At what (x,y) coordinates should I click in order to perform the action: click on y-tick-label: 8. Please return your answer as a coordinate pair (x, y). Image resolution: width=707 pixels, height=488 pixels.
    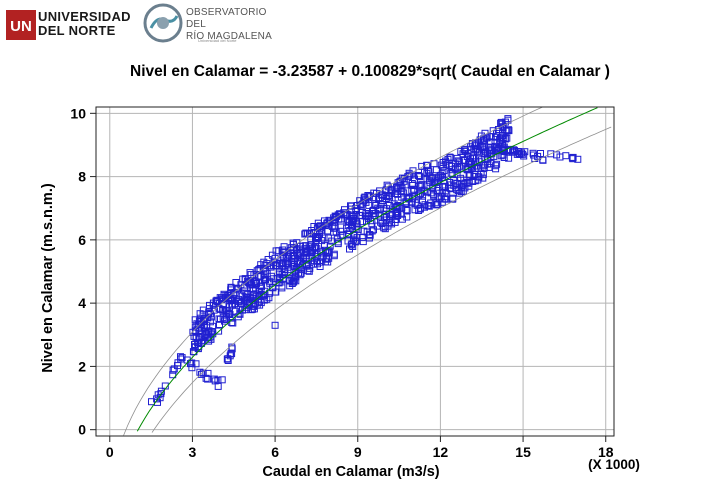
    Looking at the image, I should click on (82, 177).